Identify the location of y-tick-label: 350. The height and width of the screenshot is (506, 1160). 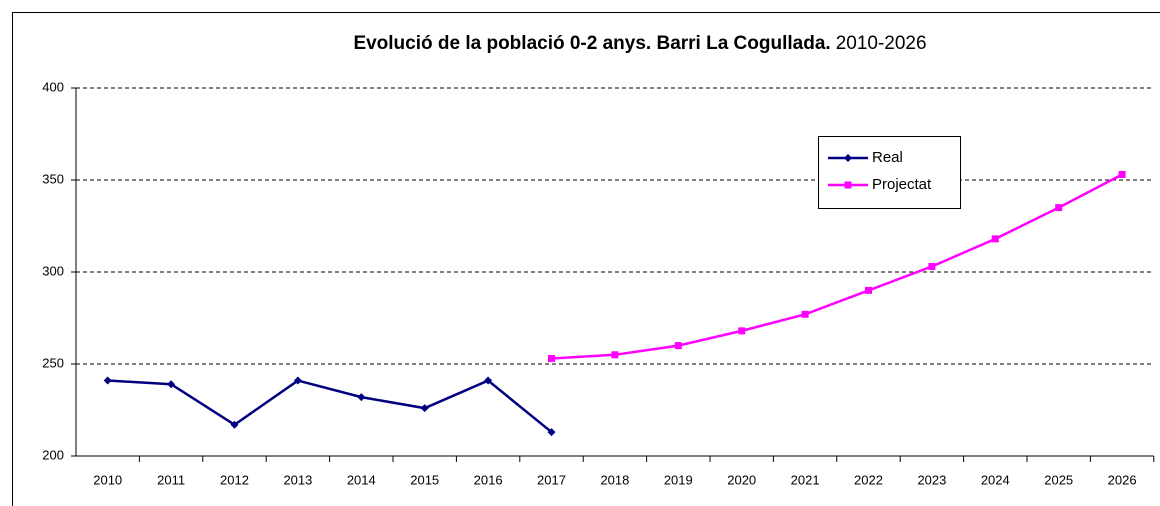
(53, 178).